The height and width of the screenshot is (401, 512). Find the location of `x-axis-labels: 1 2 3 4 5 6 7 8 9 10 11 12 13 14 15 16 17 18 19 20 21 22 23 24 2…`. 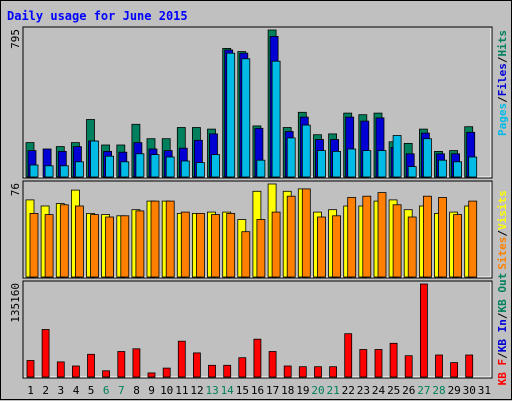

x-axis-labels: 1 2 3 4 5 6 7 8 9 10 11 12 13 14 15 16 17 18 19 20 21 22 23 24 2… is located at coordinates (259, 390).